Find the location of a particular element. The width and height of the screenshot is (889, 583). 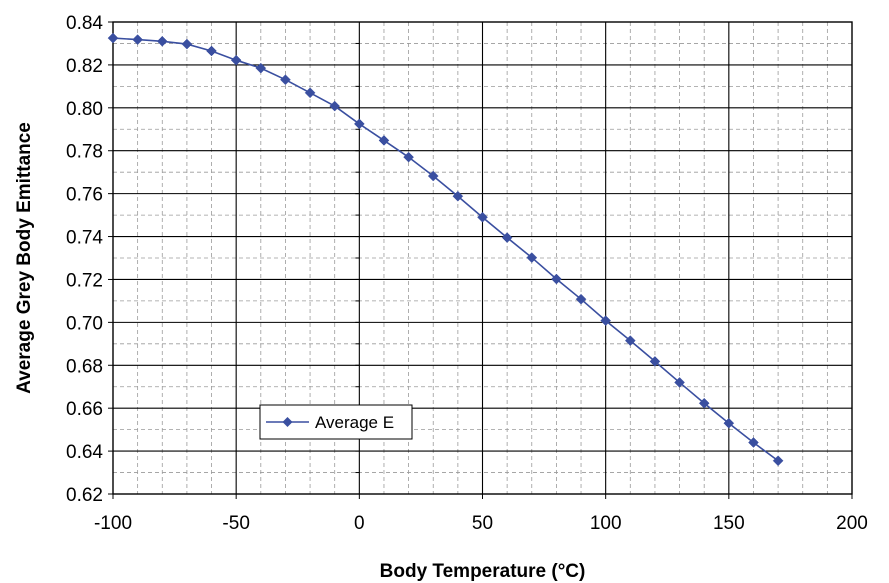

x-tick-label: 150 is located at coordinates (729, 523).